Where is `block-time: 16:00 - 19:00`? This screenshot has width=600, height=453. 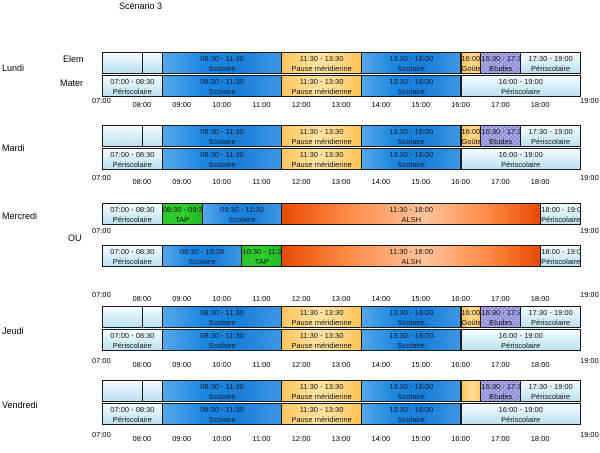 block-time: 16:00 - 19:00 is located at coordinates (520, 81).